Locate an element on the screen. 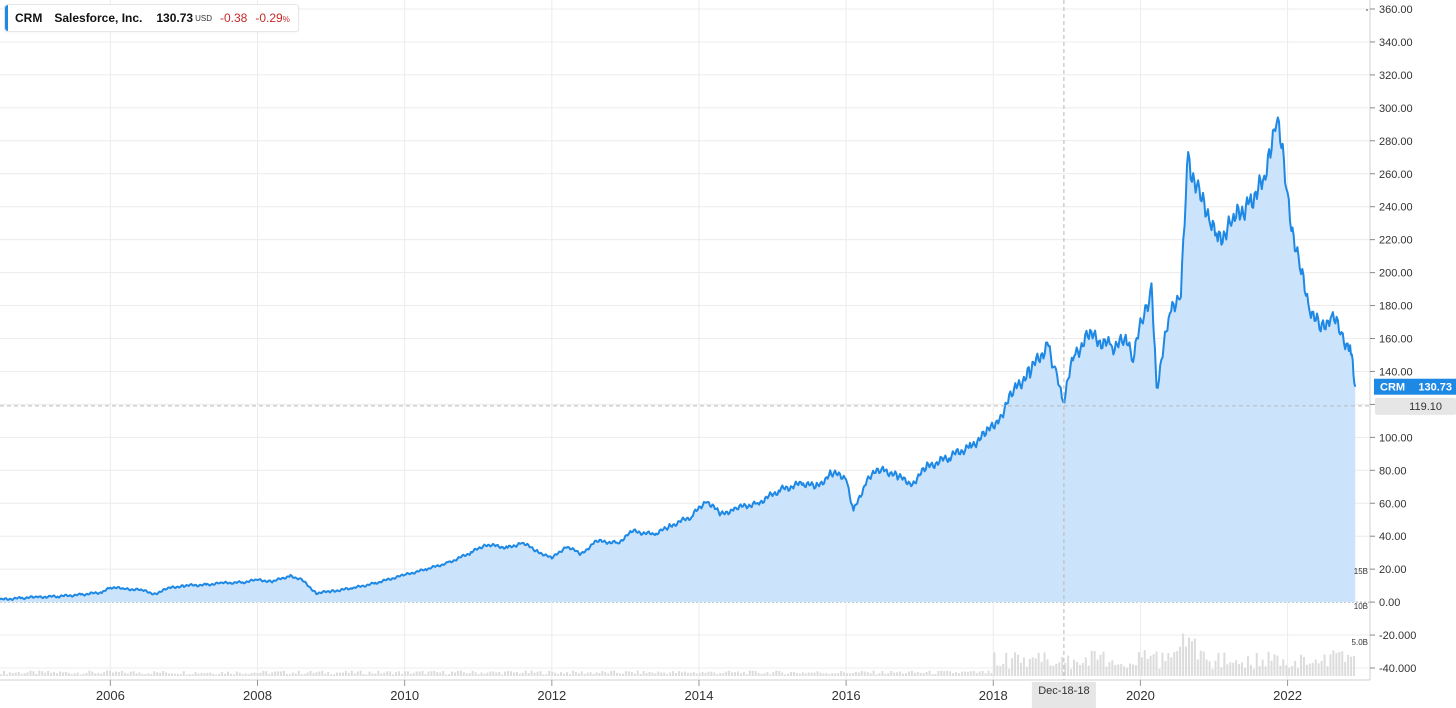 The width and height of the screenshot is (1456, 708). x-tick-label: 2022 is located at coordinates (1287, 695).